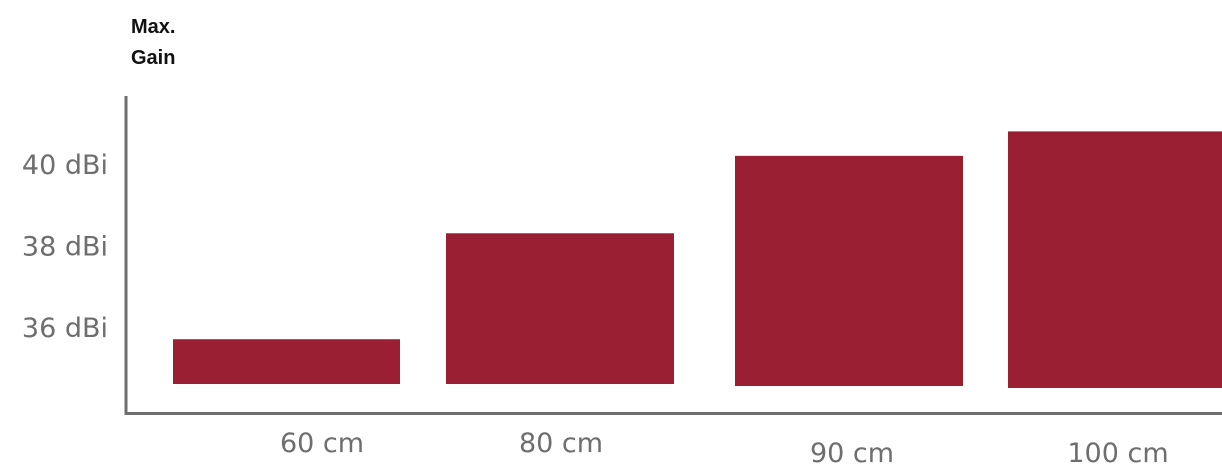 The height and width of the screenshot is (474, 1222). What do you see at coordinates (153, 58) in the screenshot?
I see `y-axis-label-line-2: Gain` at bounding box center [153, 58].